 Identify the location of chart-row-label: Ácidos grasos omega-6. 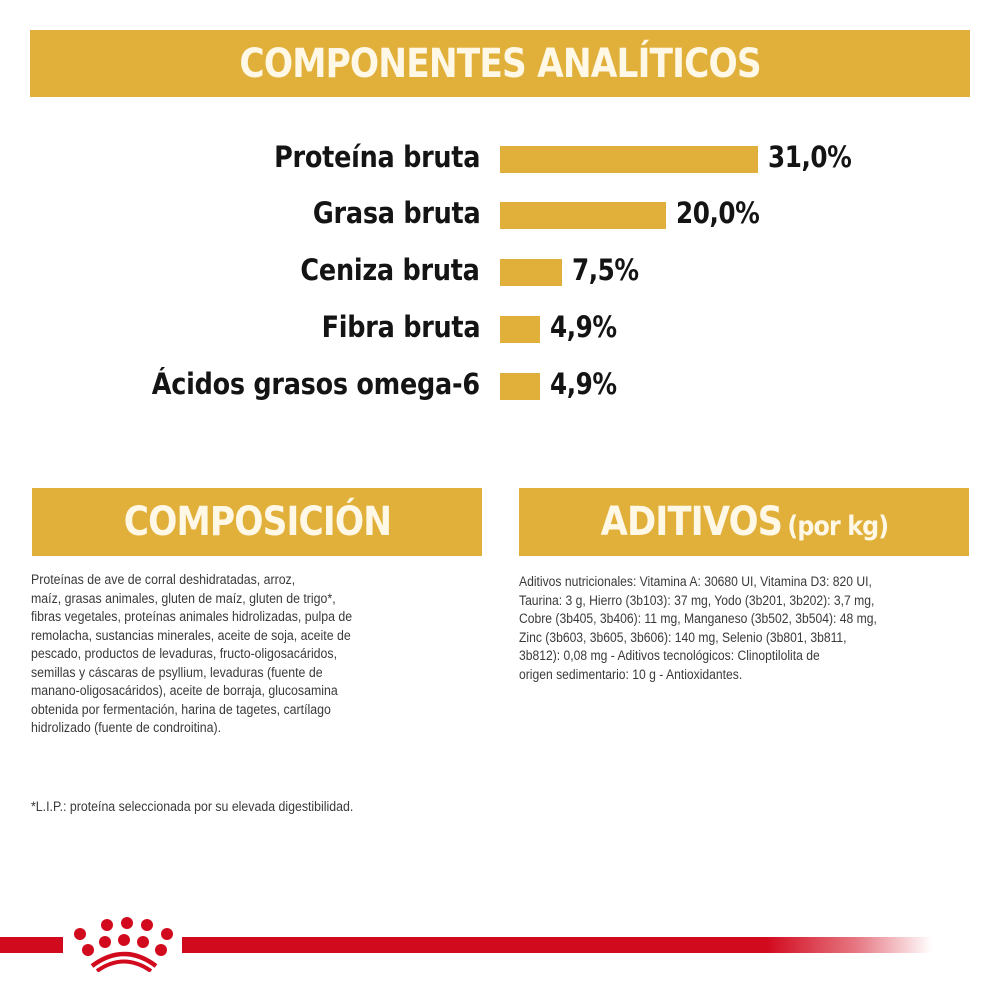
(315, 384).